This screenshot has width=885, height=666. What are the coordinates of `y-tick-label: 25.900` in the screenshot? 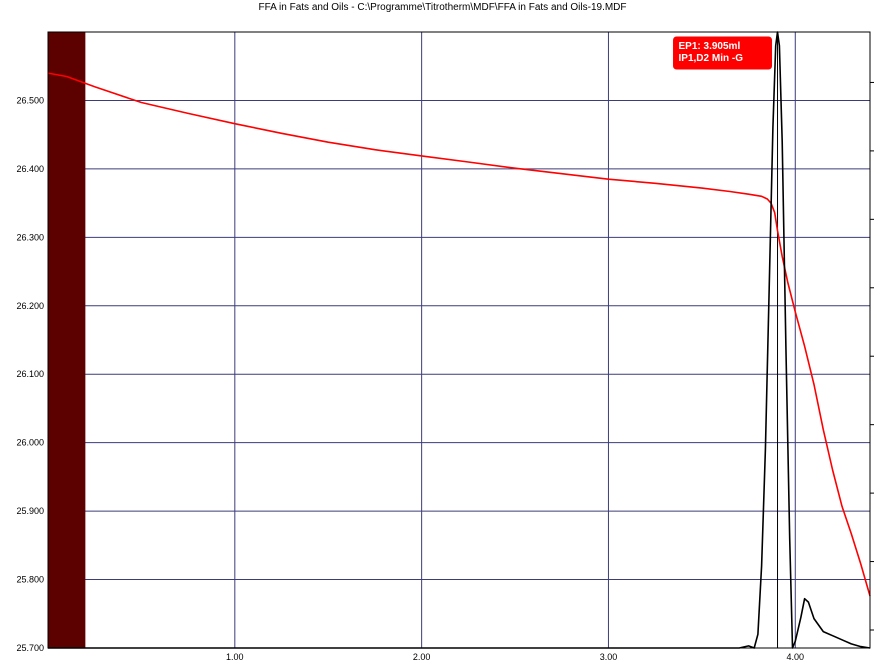 It's located at (30, 511).